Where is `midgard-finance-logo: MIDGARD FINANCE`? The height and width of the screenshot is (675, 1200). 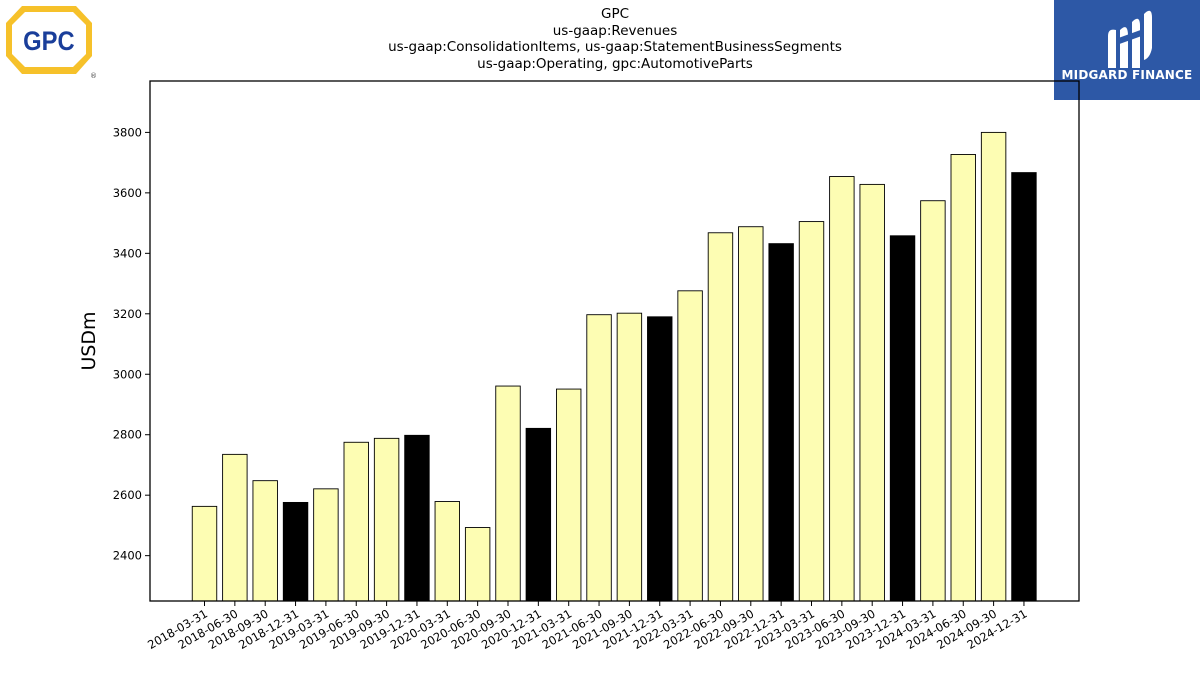
midgard-finance-logo: MIDGARD FINANCE is located at coordinates (1127, 50).